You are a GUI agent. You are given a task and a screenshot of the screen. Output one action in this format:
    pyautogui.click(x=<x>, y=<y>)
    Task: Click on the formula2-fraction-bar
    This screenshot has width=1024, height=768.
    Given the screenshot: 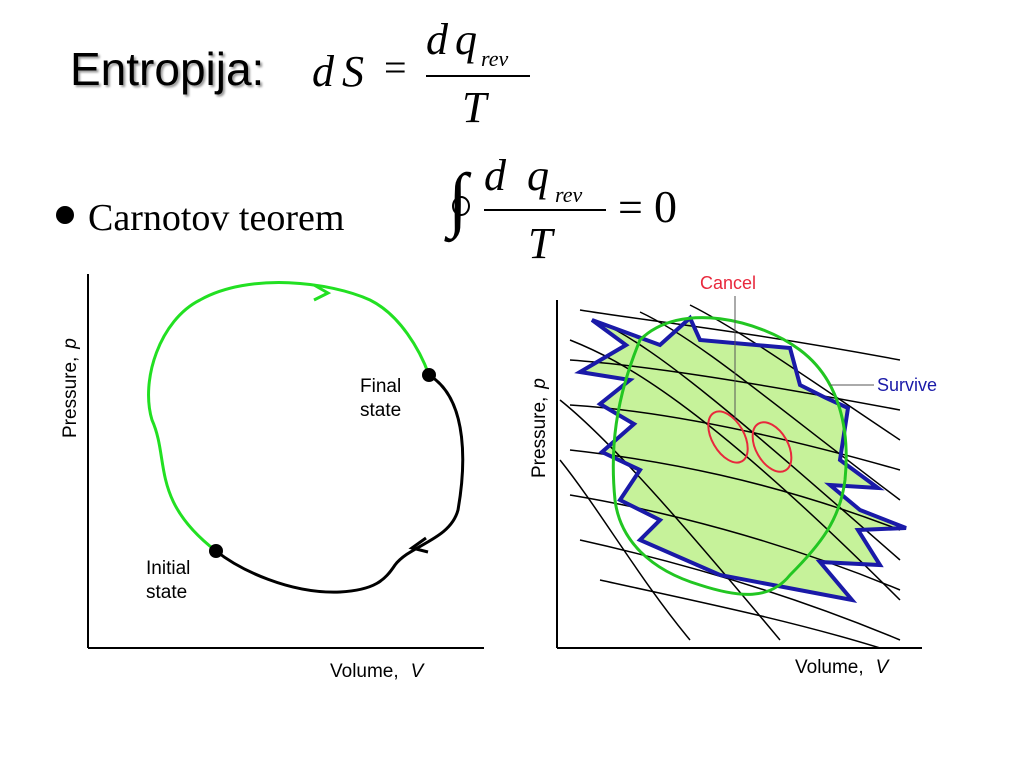 What is the action you would take?
    pyautogui.click(x=545, y=210)
    